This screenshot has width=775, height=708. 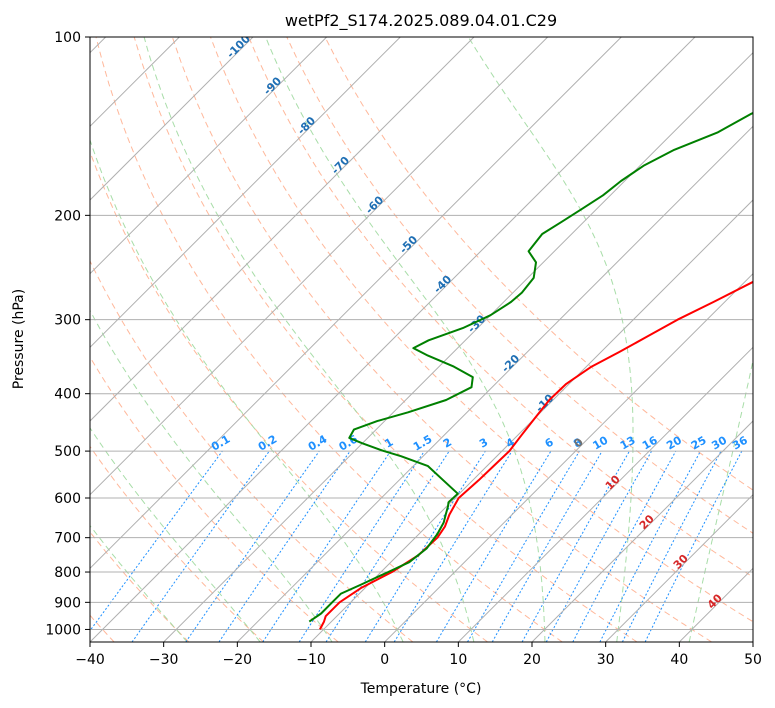 I want to click on mixing-ratio-label: 6, so click(x=549, y=442).